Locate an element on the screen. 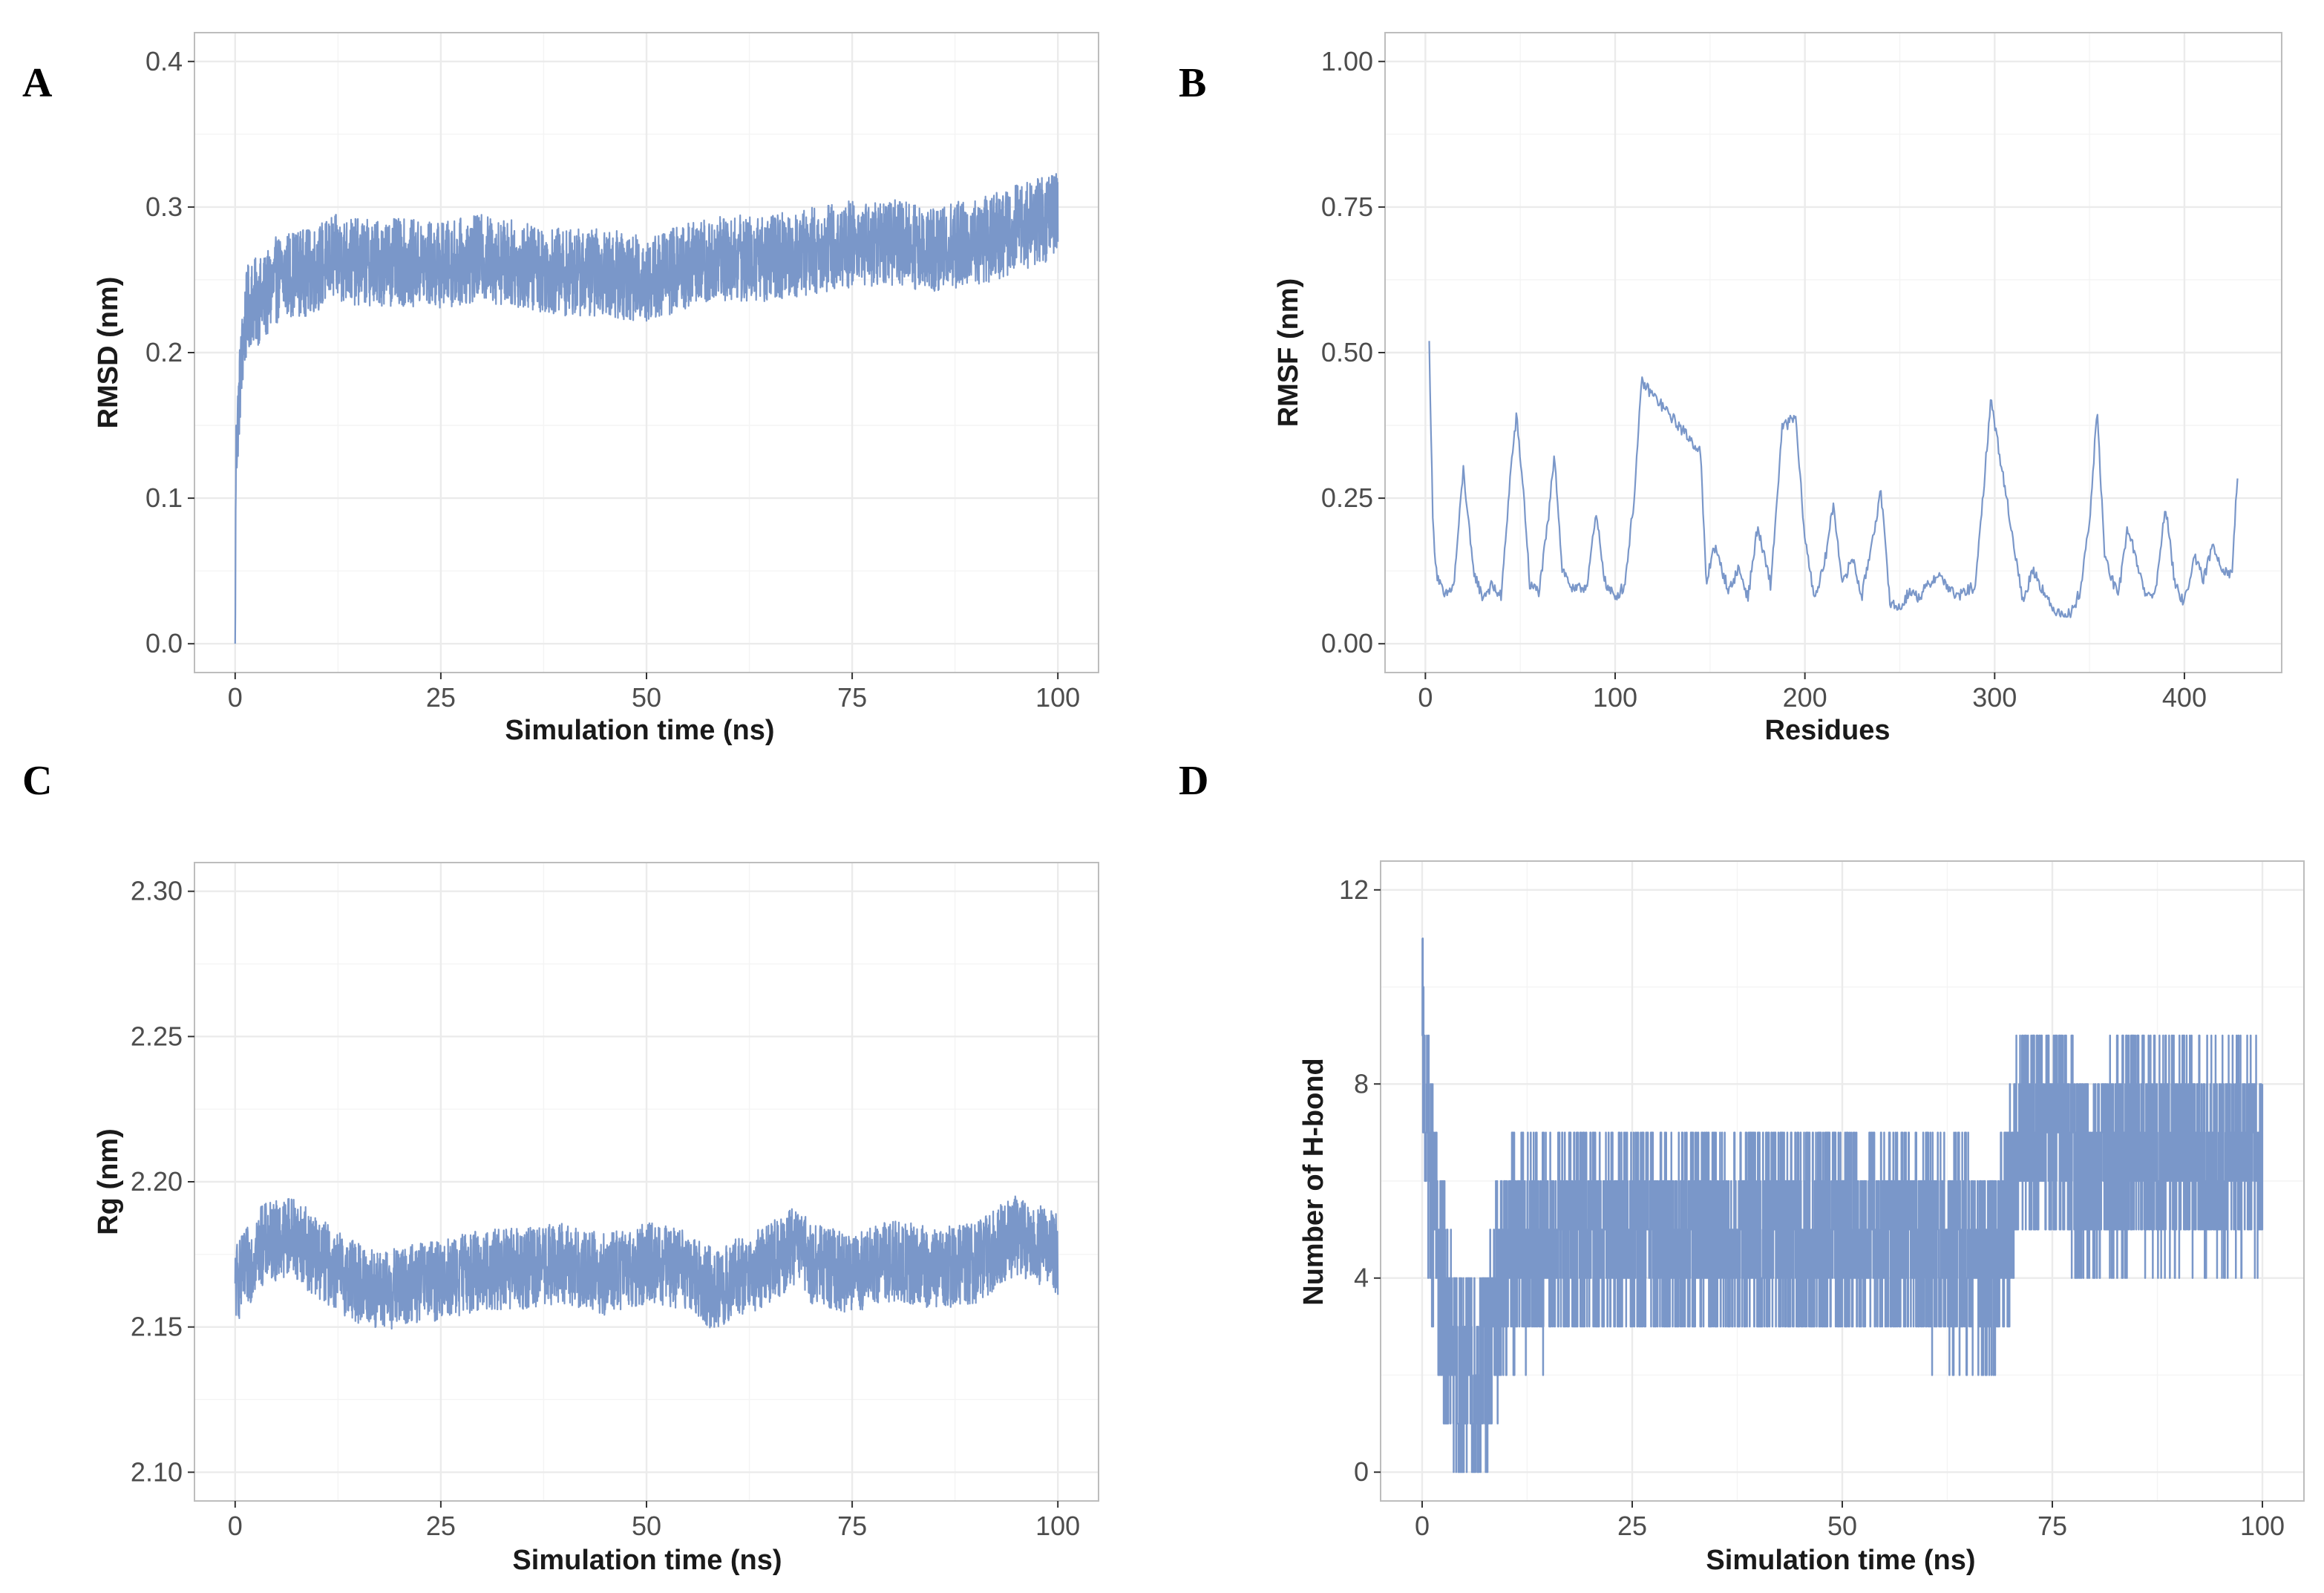 The width and height of the screenshot is (2324, 1593). panel-d-series-line is located at coordinates (1842, 1205).